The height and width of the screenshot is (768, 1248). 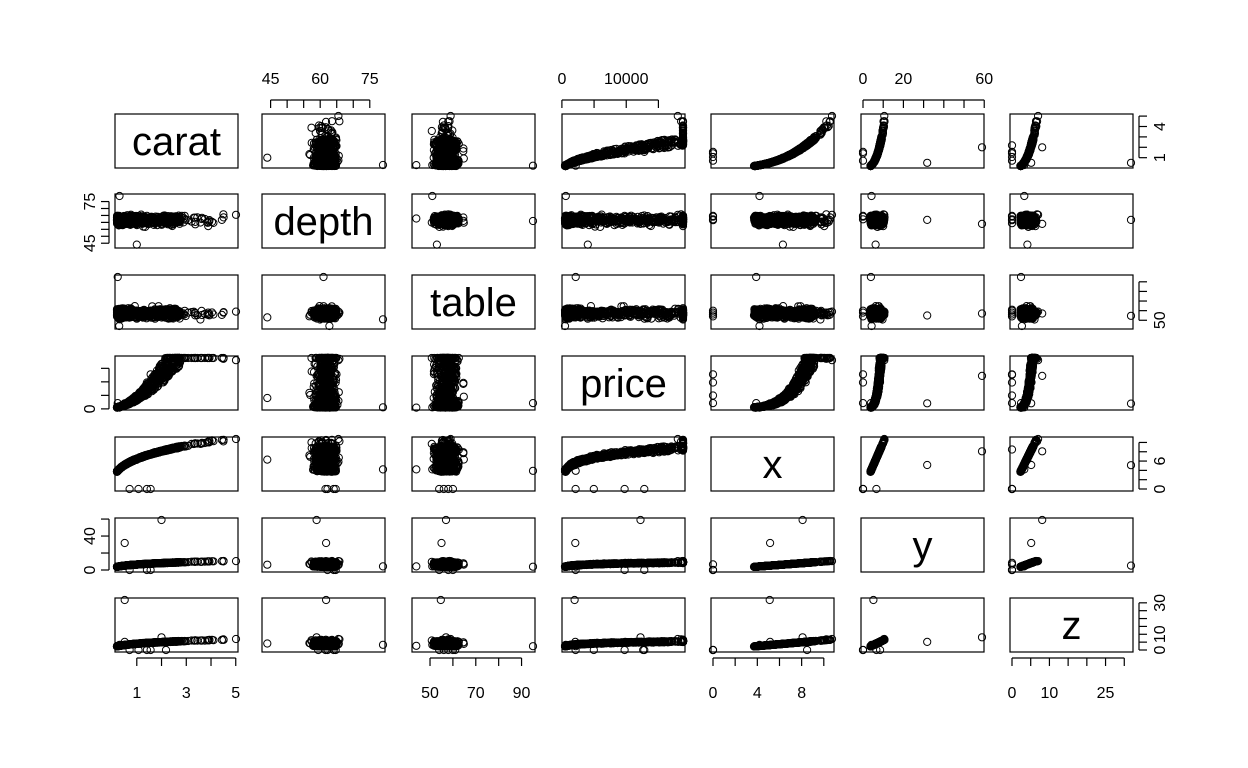 What do you see at coordinates (623, 140) in the screenshot?
I see `scatter-carat-vs-price` at bounding box center [623, 140].